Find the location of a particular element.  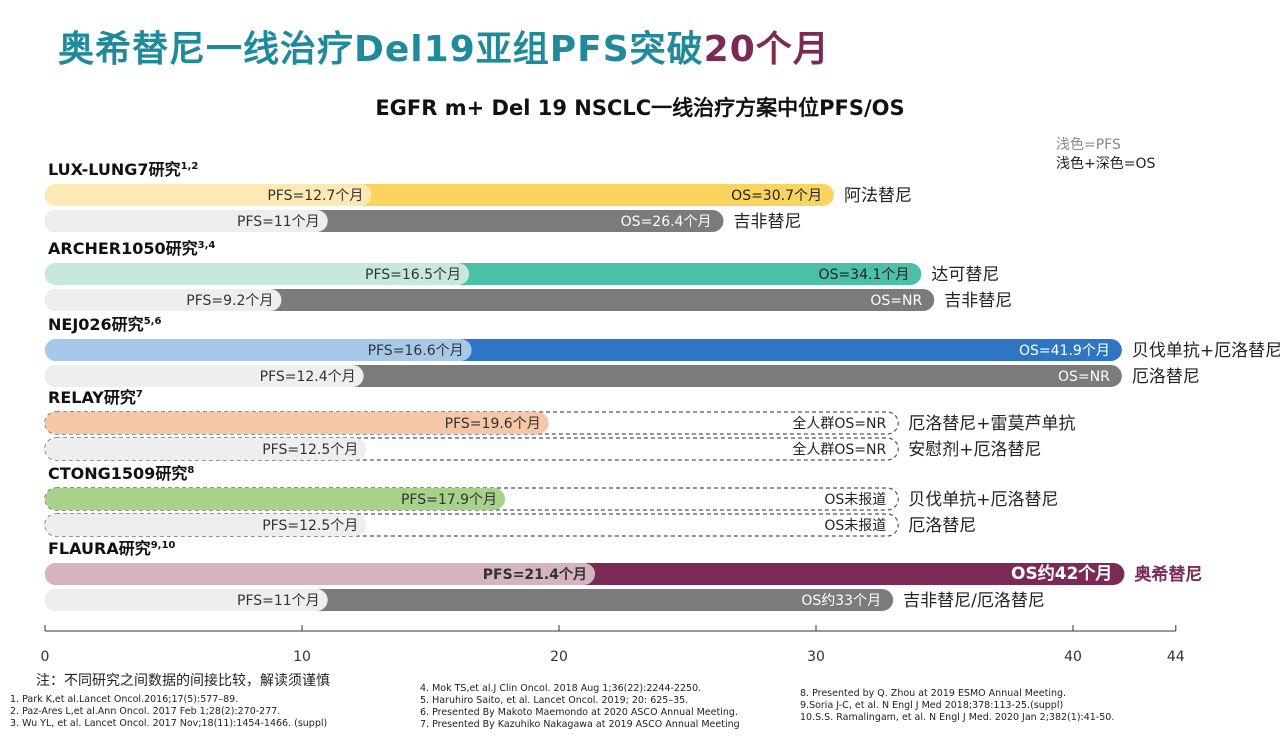

study-label: FLAURA研究9,10 is located at coordinates (111, 548).